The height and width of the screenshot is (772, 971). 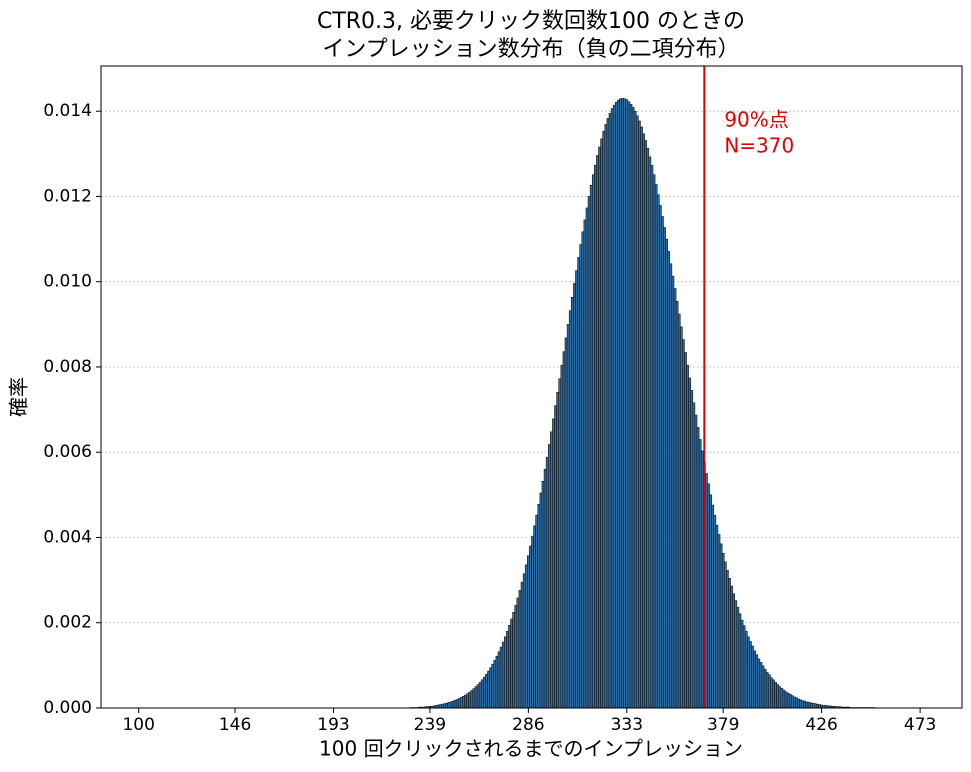 I want to click on y-tick-label: 0.004, so click(x=67, y=537).